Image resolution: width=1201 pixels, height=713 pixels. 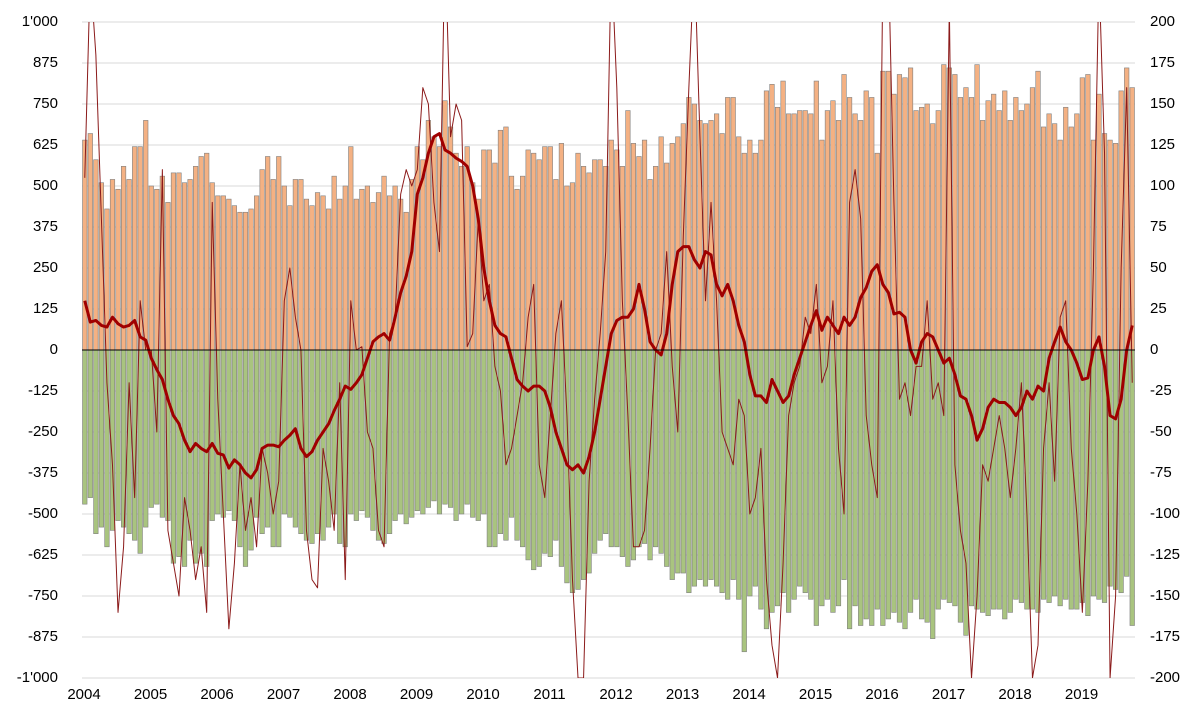 I want to click on y2-tick-label: 75, so click(x=1158, y=226).